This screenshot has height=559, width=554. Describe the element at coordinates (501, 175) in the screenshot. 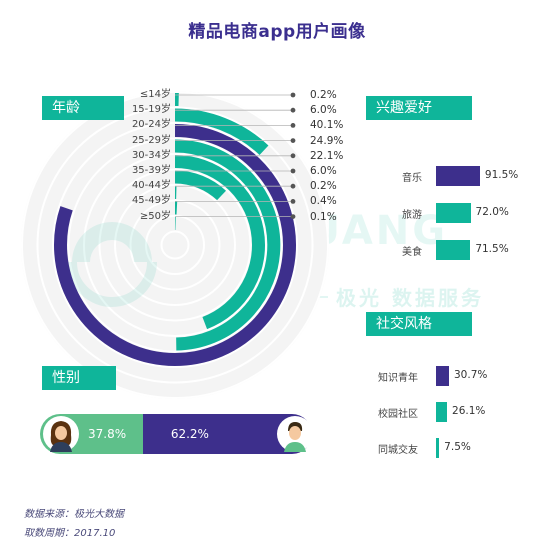

I see `bar-value-label: 91.5%` at that location.